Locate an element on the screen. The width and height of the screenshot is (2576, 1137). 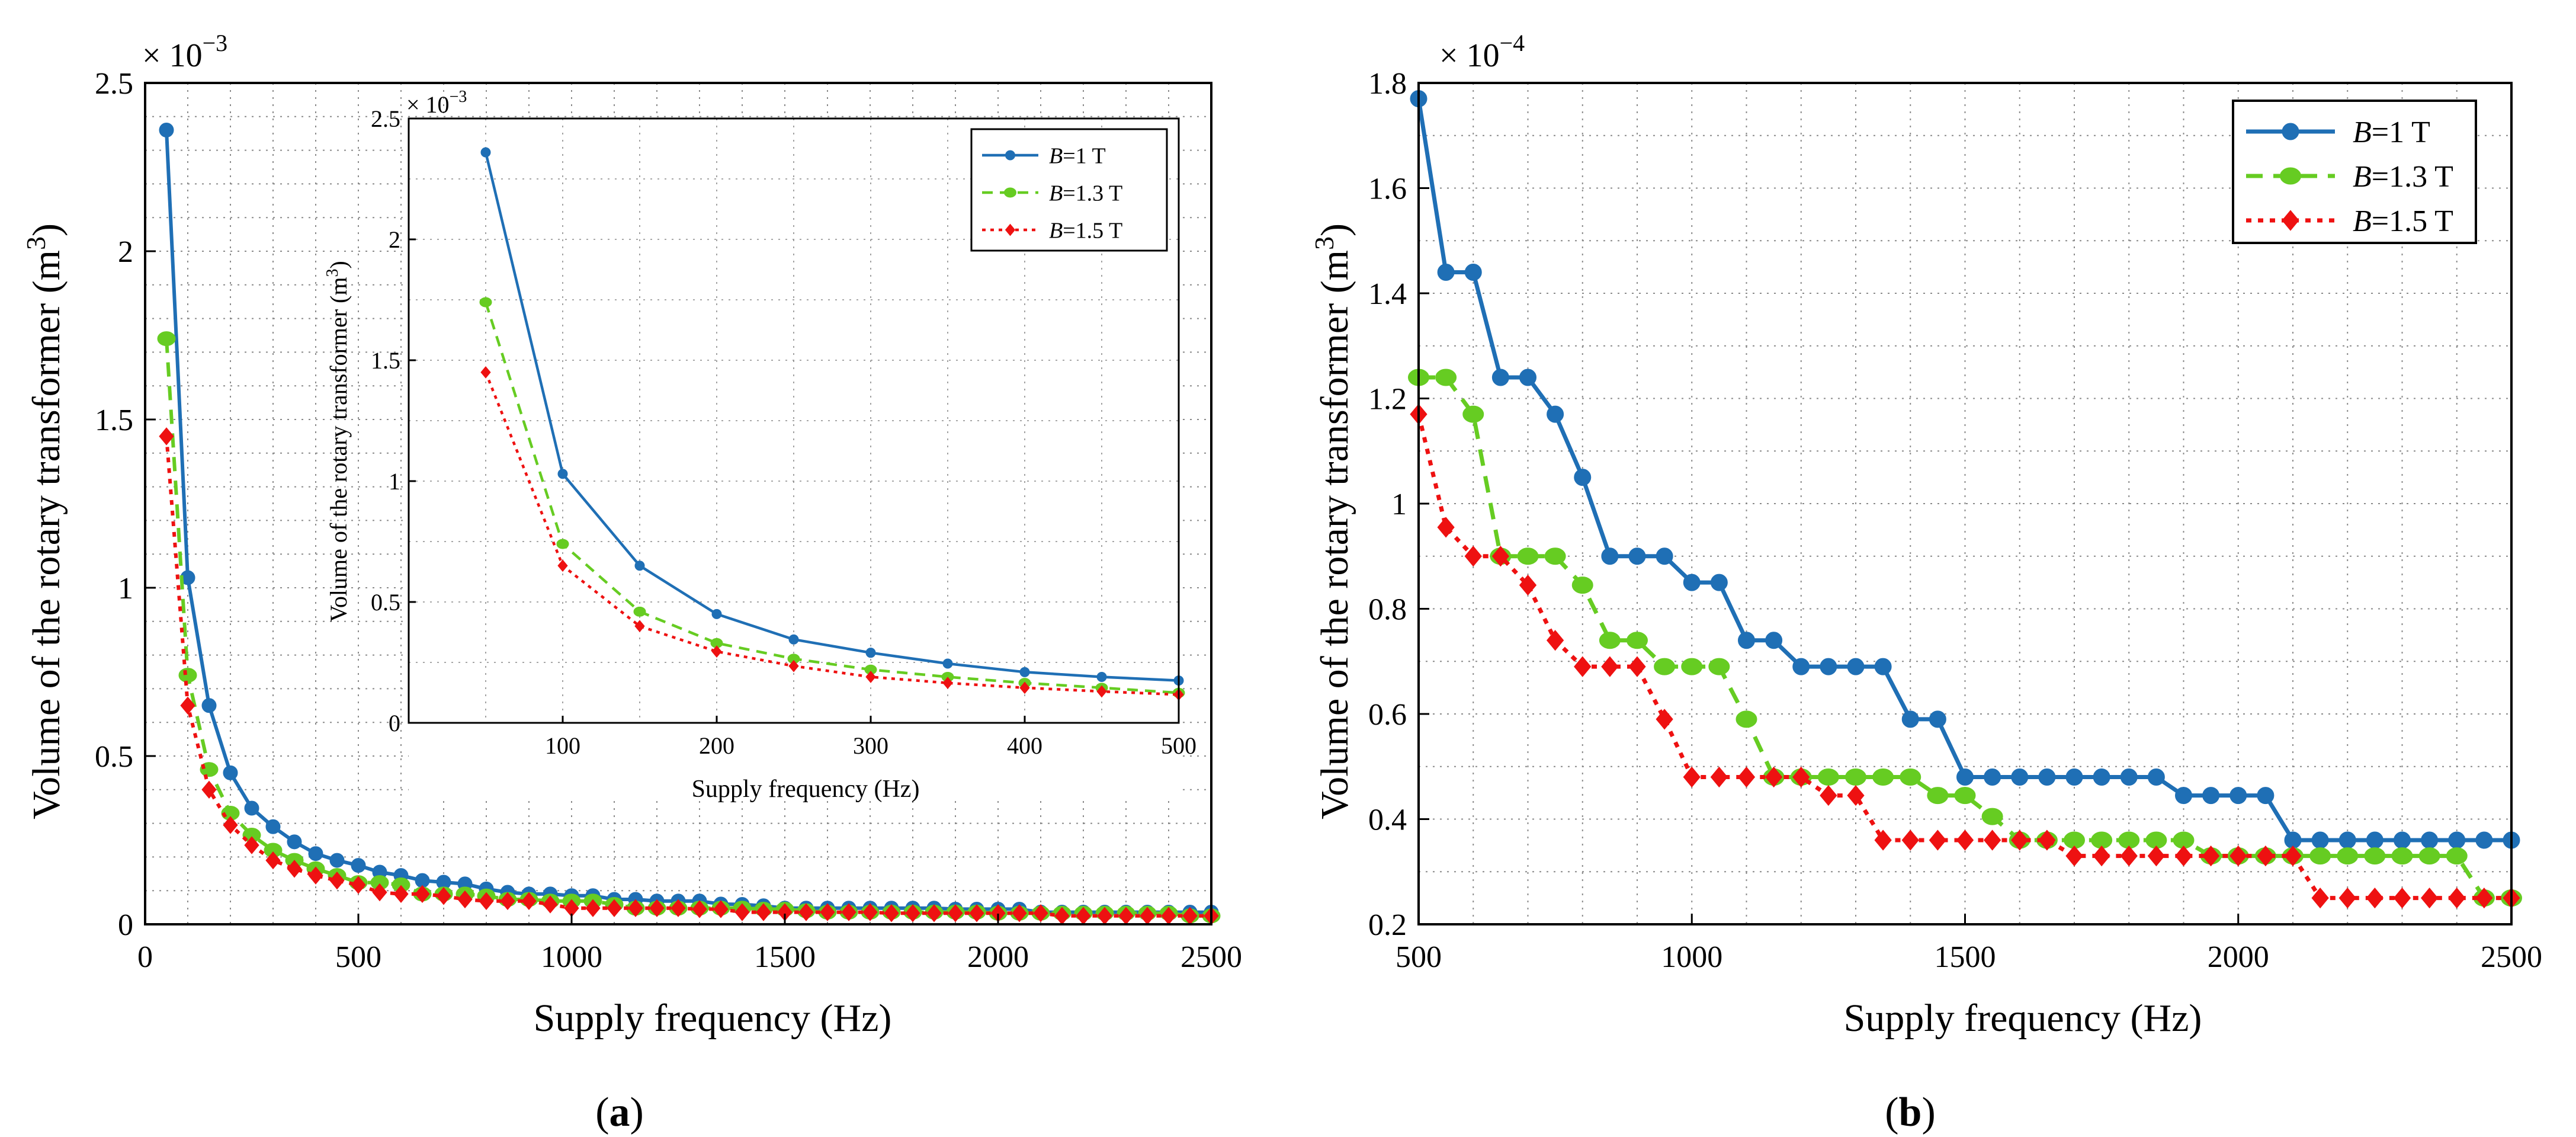
legend-label-2: B=1.3 T is located at coordinates (2403, 177).